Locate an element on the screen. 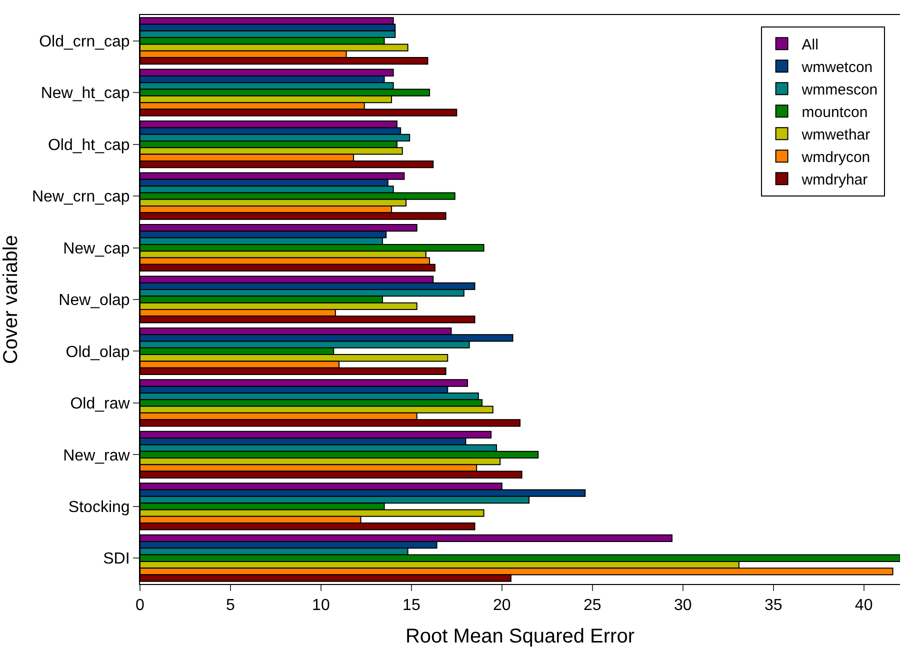 The height and width of the screenshot is (654, 903). legend-label: wmwethar is located at coordinates (835, 135).